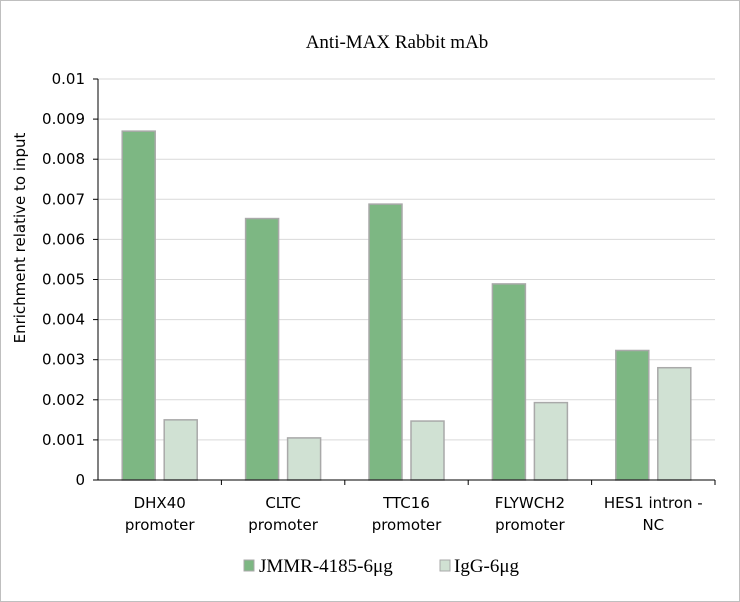  I want to click on legend: JMMR-4185-6μg IgG-6μg, so click(381, 566).